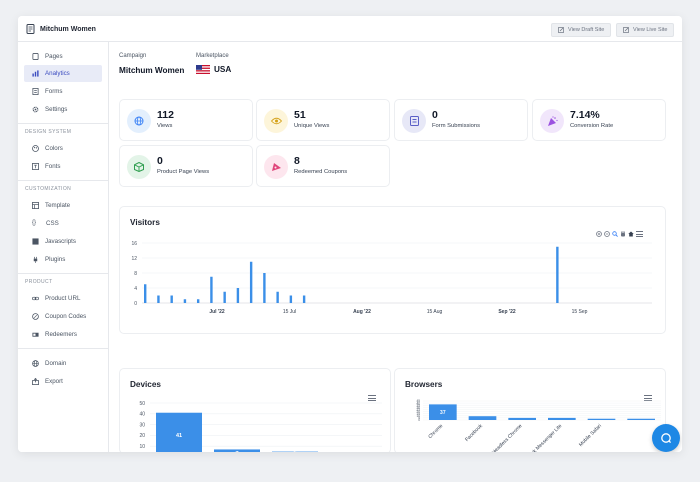 This screenshot has width=700, height=482. What do you see at coordinates (35, 381) in the screenshot?
I see `export-icon` at bounding box center [35, 381].